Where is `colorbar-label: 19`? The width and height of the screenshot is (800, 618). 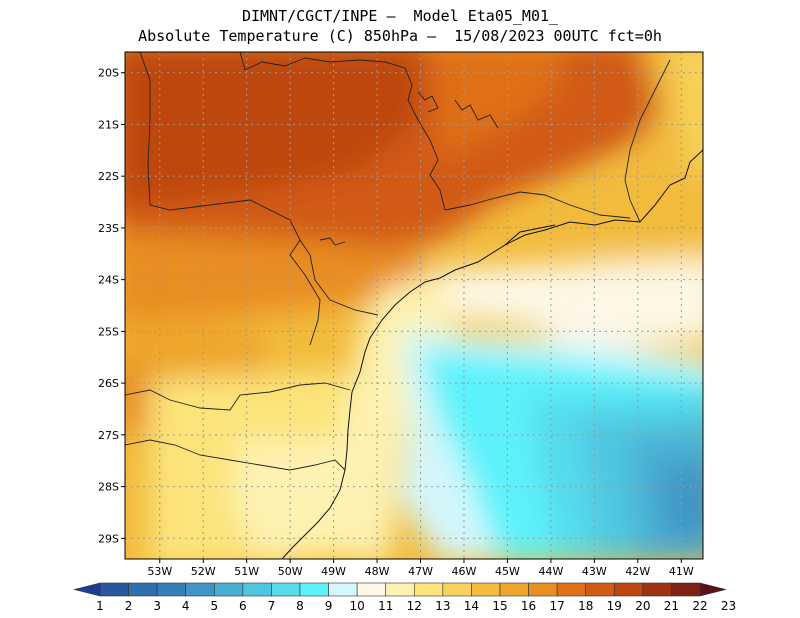 colorbar-label: 19 is located at coordinates (614, 606).